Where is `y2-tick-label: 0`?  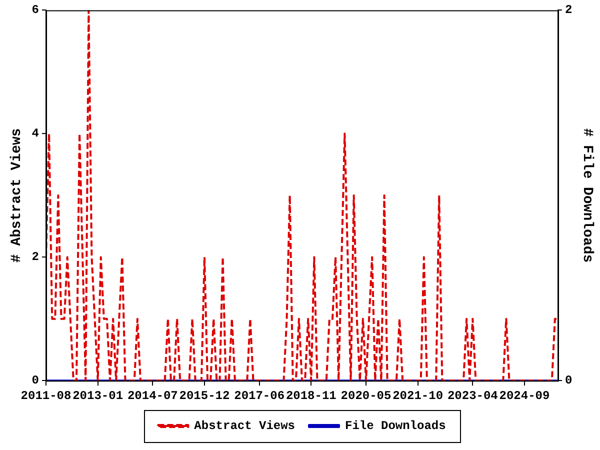 y2-tick-label: 0 is located at coordinates (568, 381).